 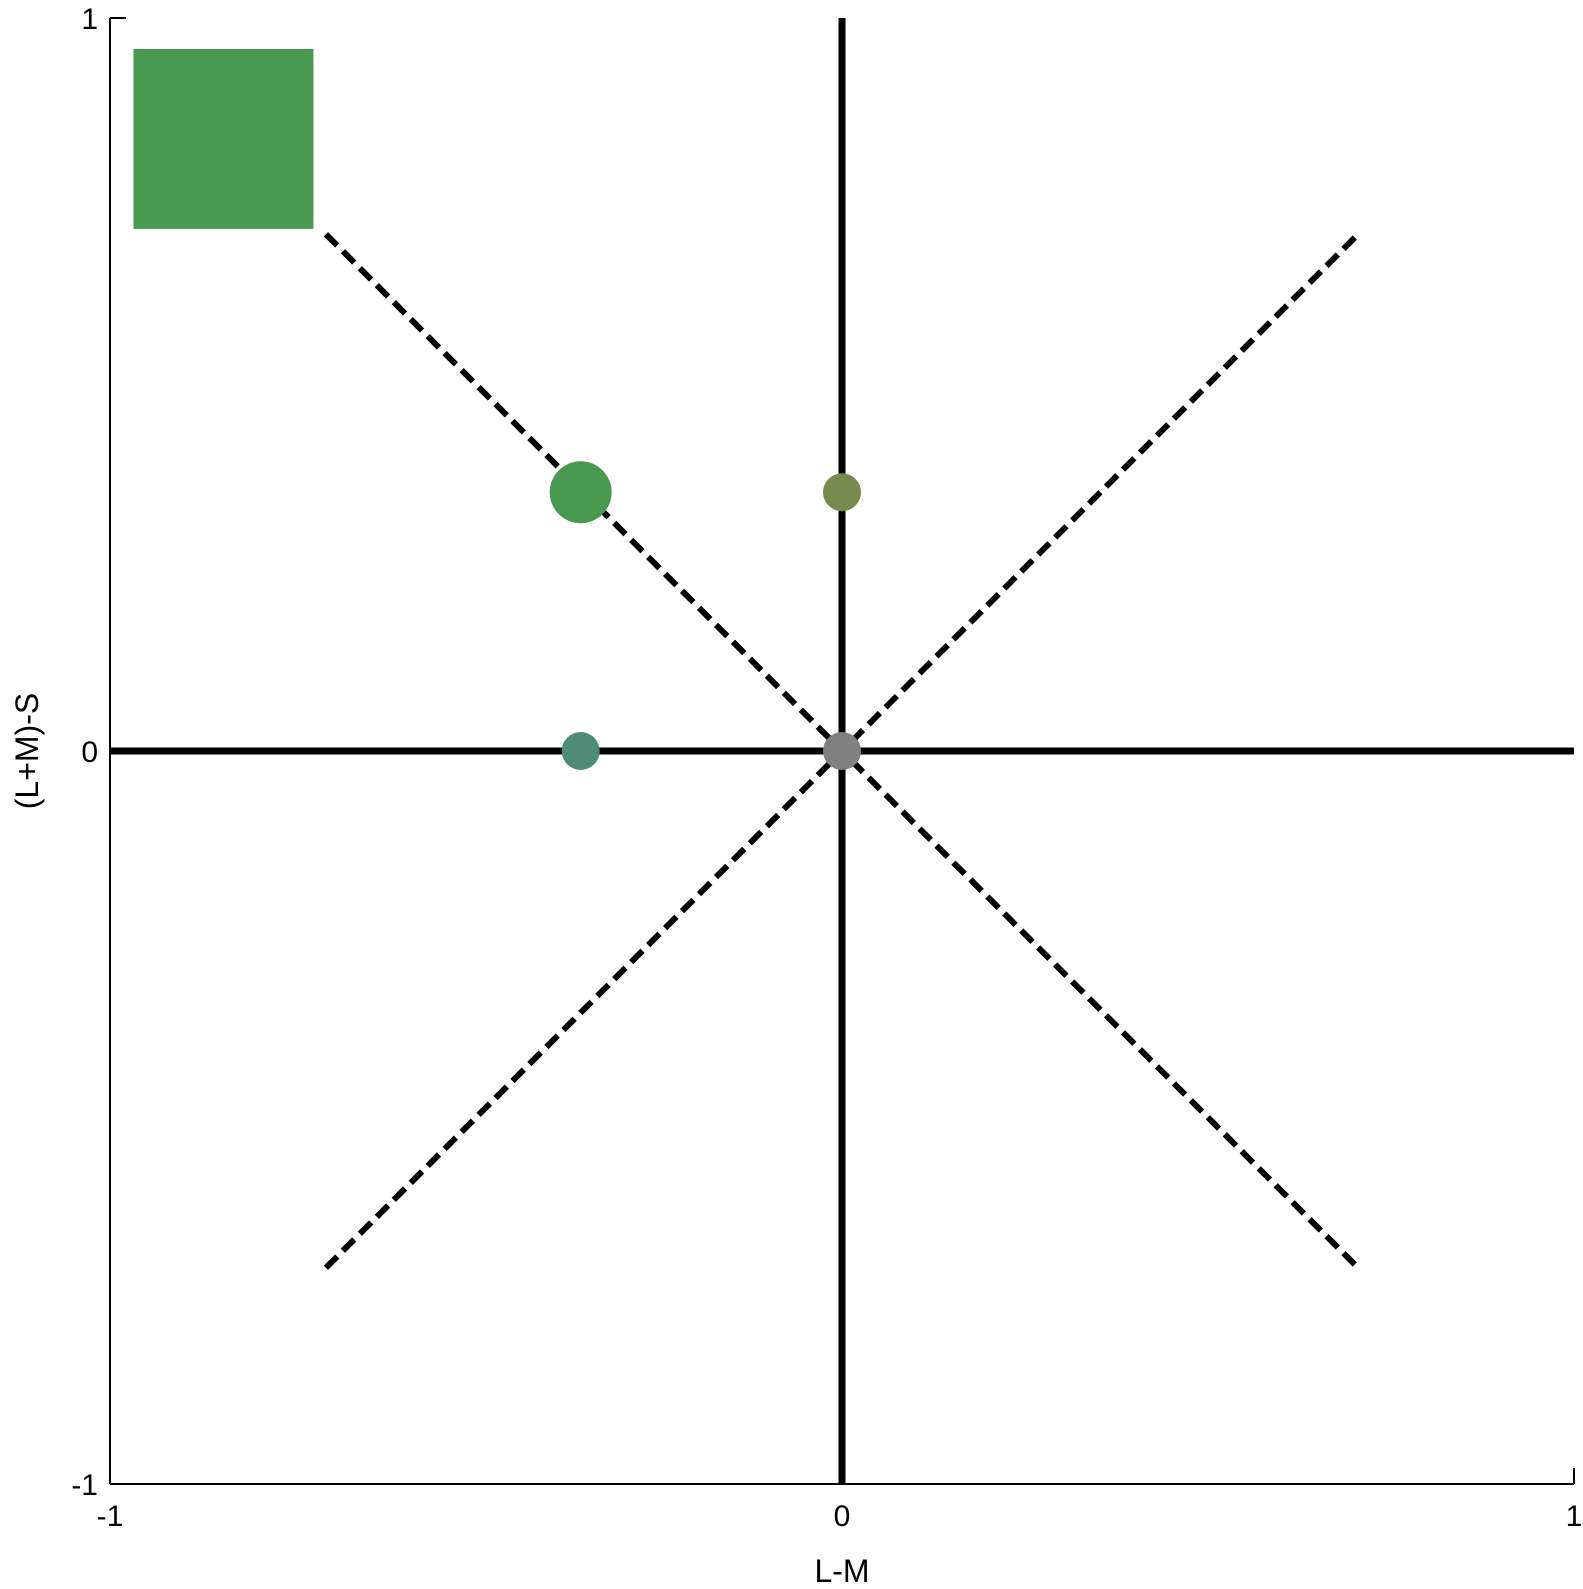 I want to click on x-tick-label: 0, so click(x=842, y=1516).